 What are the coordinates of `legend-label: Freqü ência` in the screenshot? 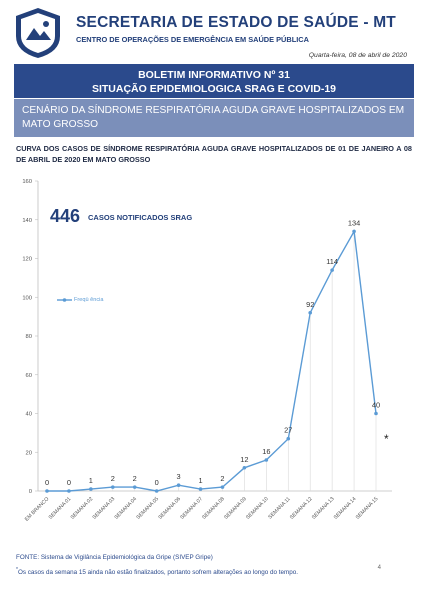 It's located at (89, 300).